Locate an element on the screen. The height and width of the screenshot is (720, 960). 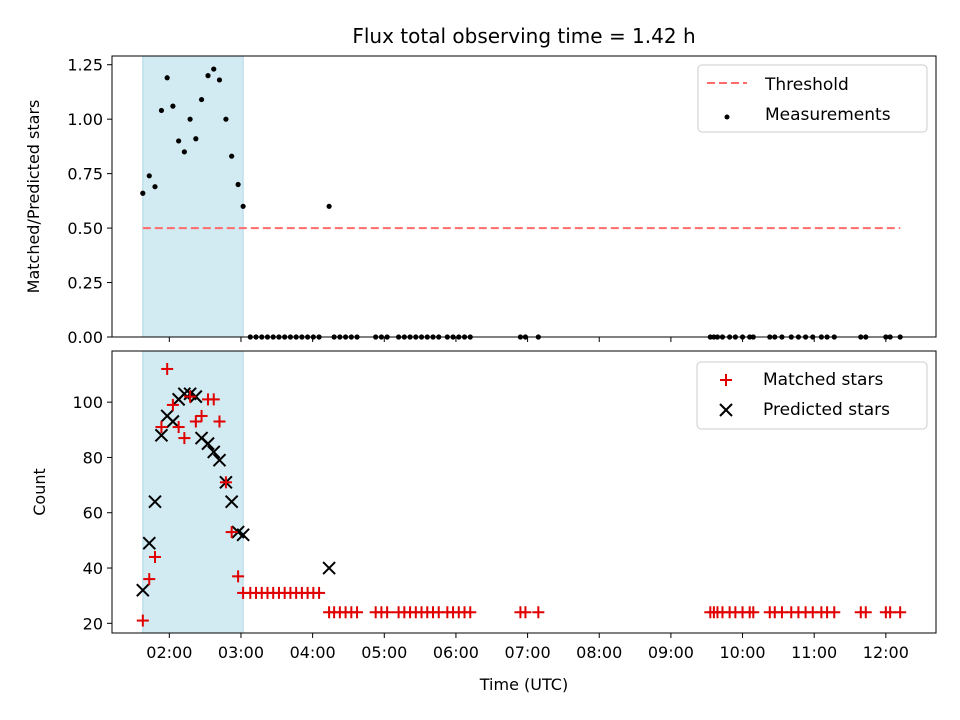
bottom-y-tick-label: 20 is located at coordinates (93, 623).